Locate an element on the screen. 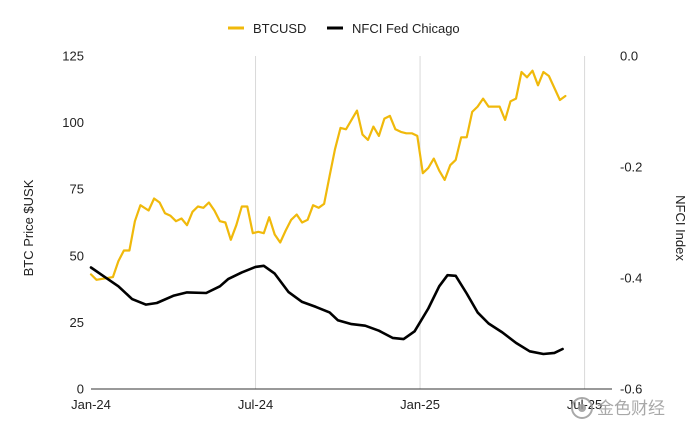 The height and width of the screenshot is (433, 700). watermark-text: 金色财经 is located at coordinates (631, 409).